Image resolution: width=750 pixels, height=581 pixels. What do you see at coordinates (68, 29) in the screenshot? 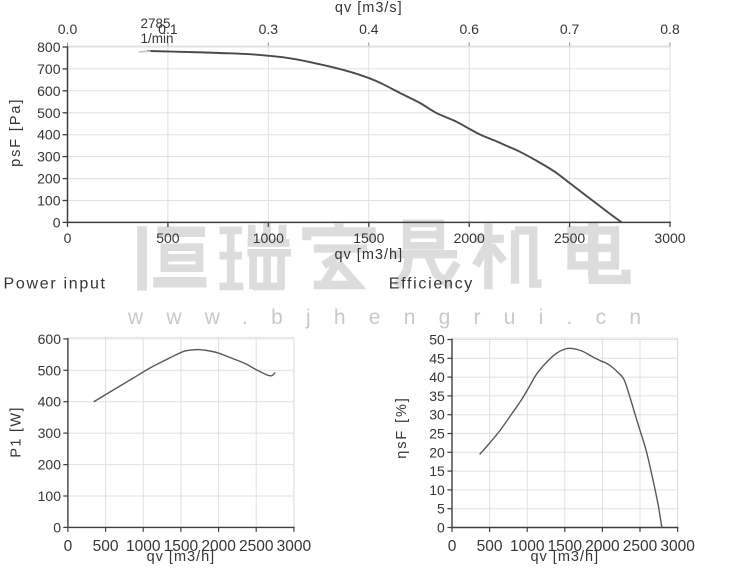
I see `svg-text: 0.0` at bounding box center [68, 29].